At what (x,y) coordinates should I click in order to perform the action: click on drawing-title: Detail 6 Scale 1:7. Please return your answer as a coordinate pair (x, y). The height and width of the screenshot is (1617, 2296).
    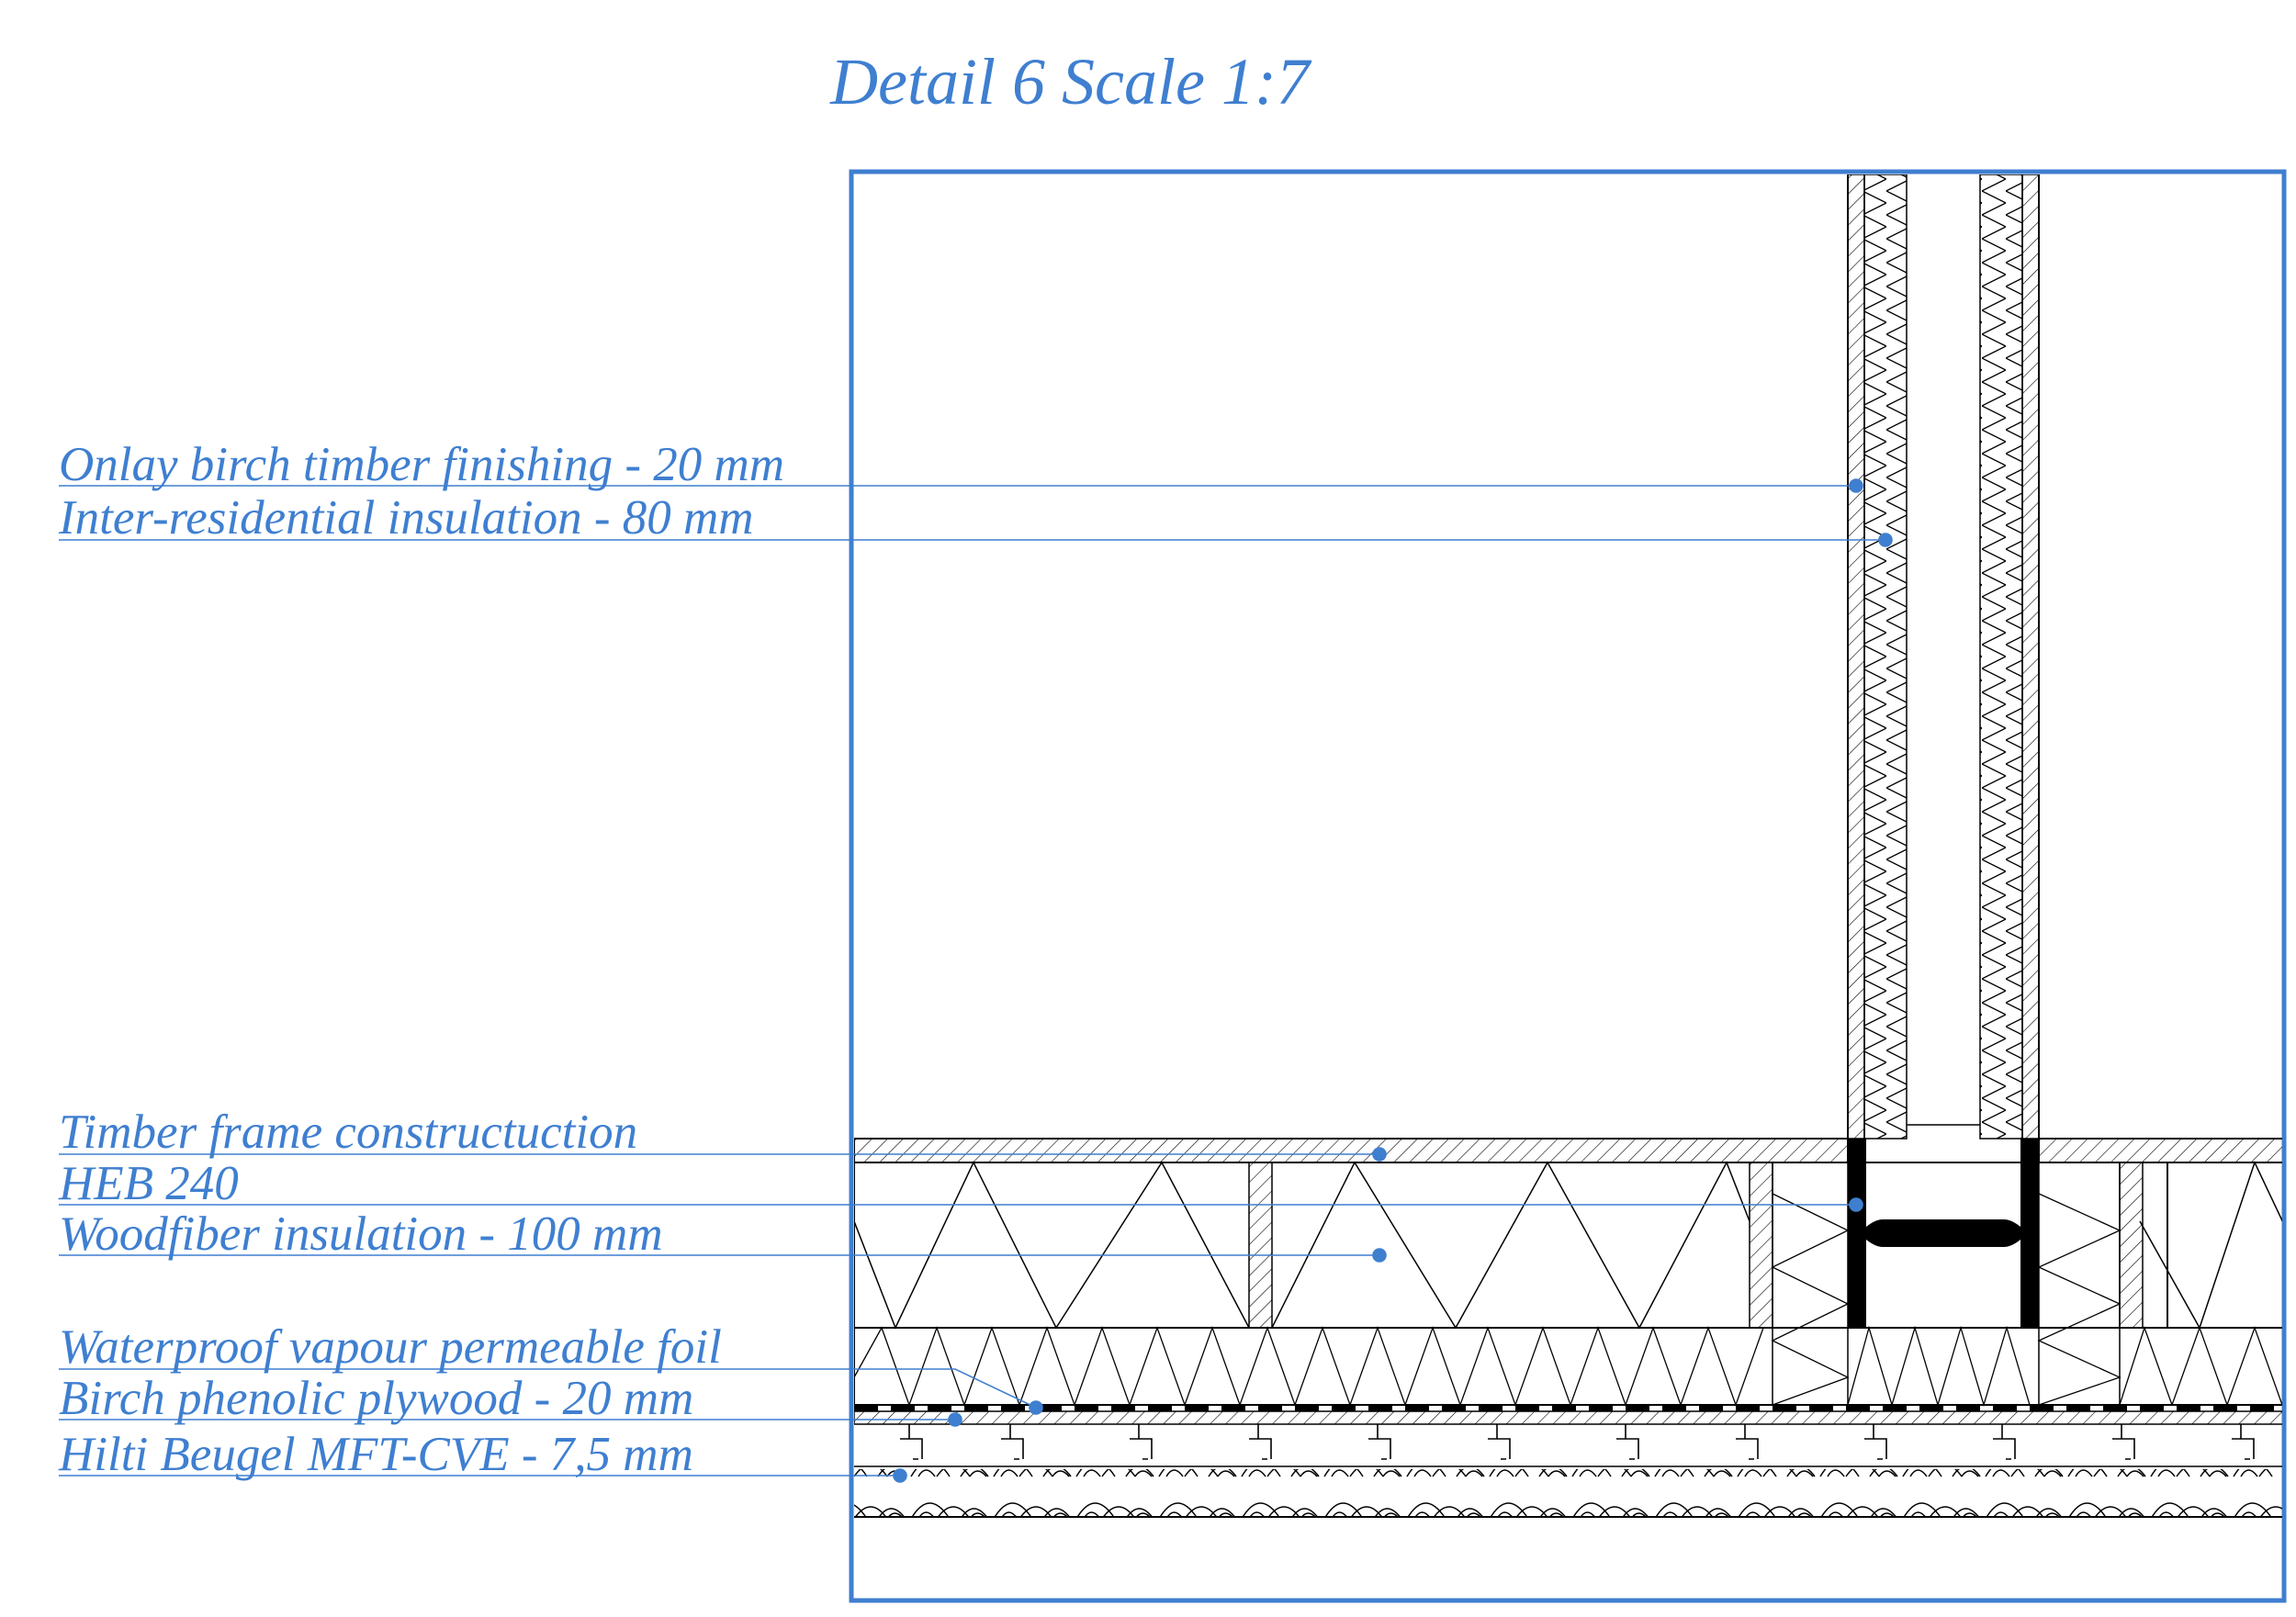
    Looking at the image, I should click on (1070, 81).